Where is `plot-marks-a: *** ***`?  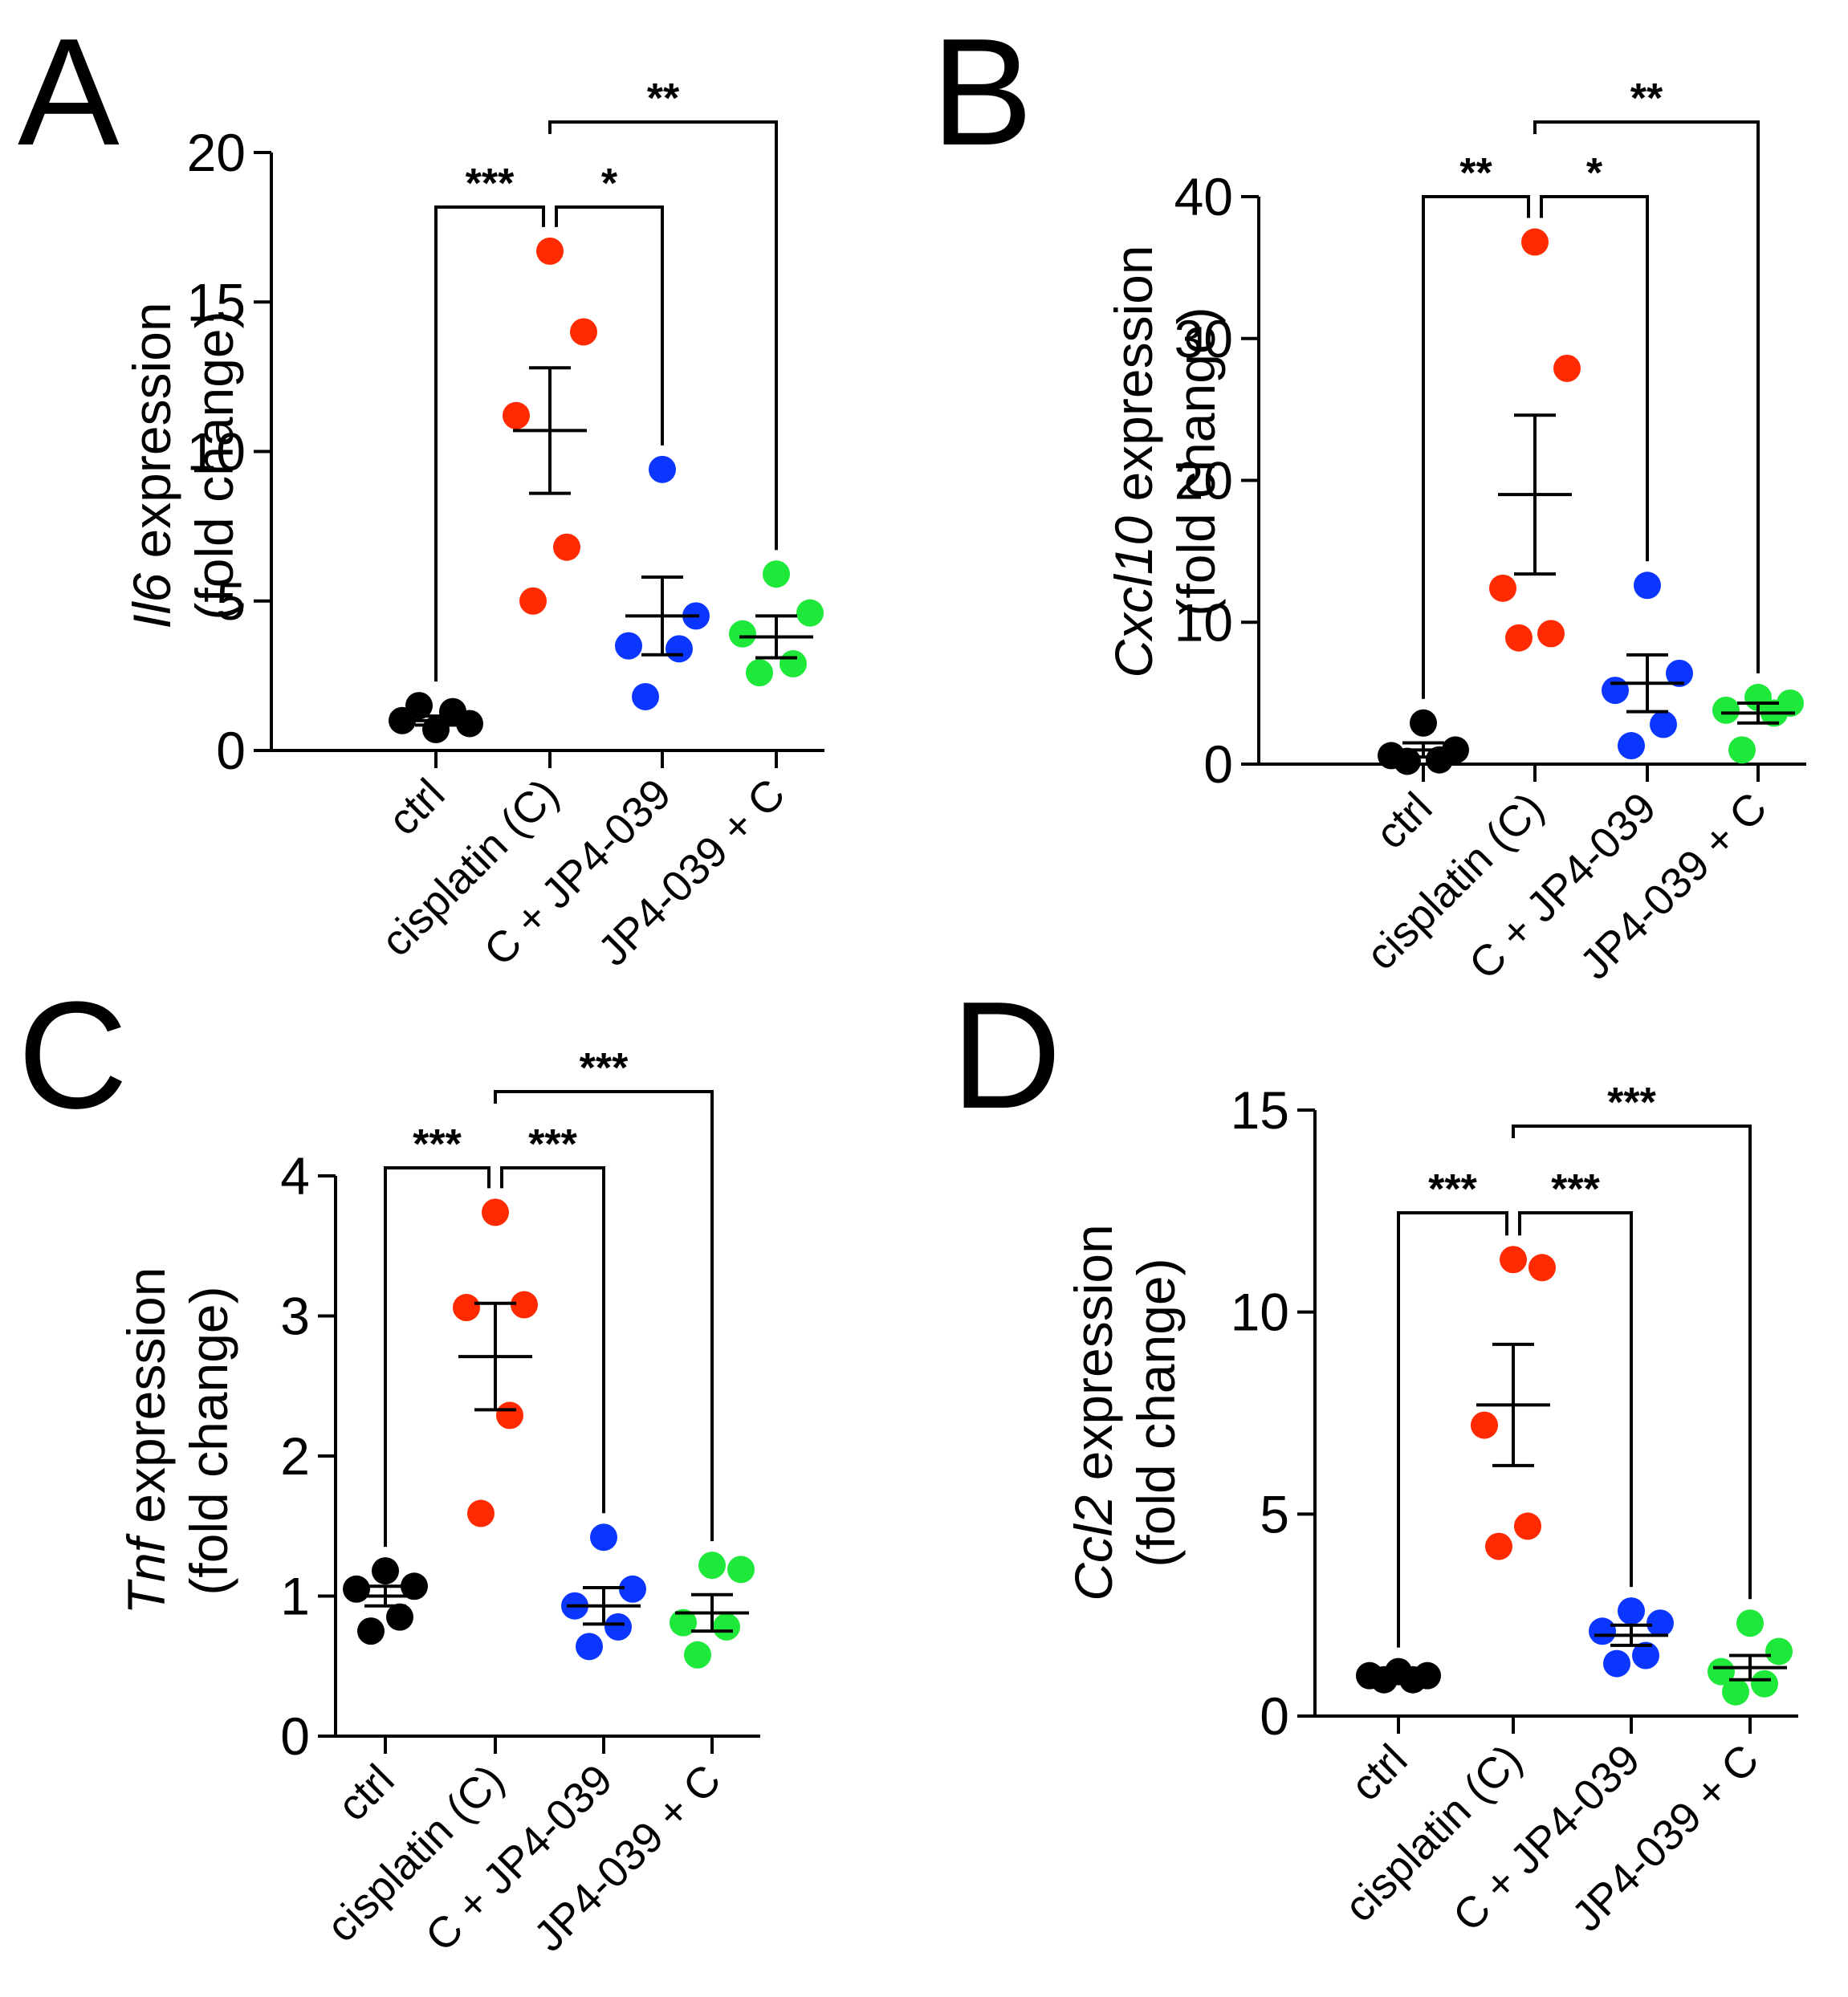
plot-marks-a: *** *** is located at coordinates (606, 409).